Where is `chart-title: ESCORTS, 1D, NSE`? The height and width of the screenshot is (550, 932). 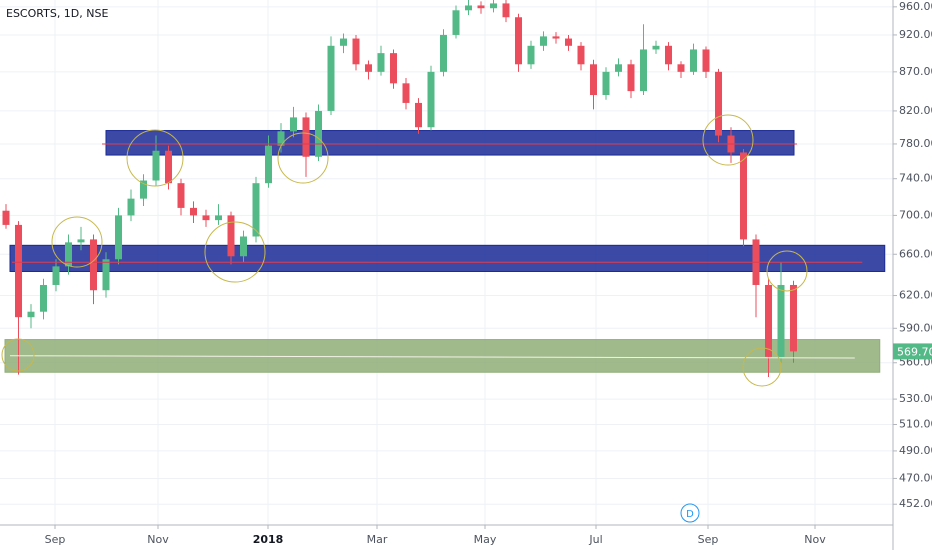
chart-title: ESCORTS, 1D, NSE is located at coordinates (57, 13).